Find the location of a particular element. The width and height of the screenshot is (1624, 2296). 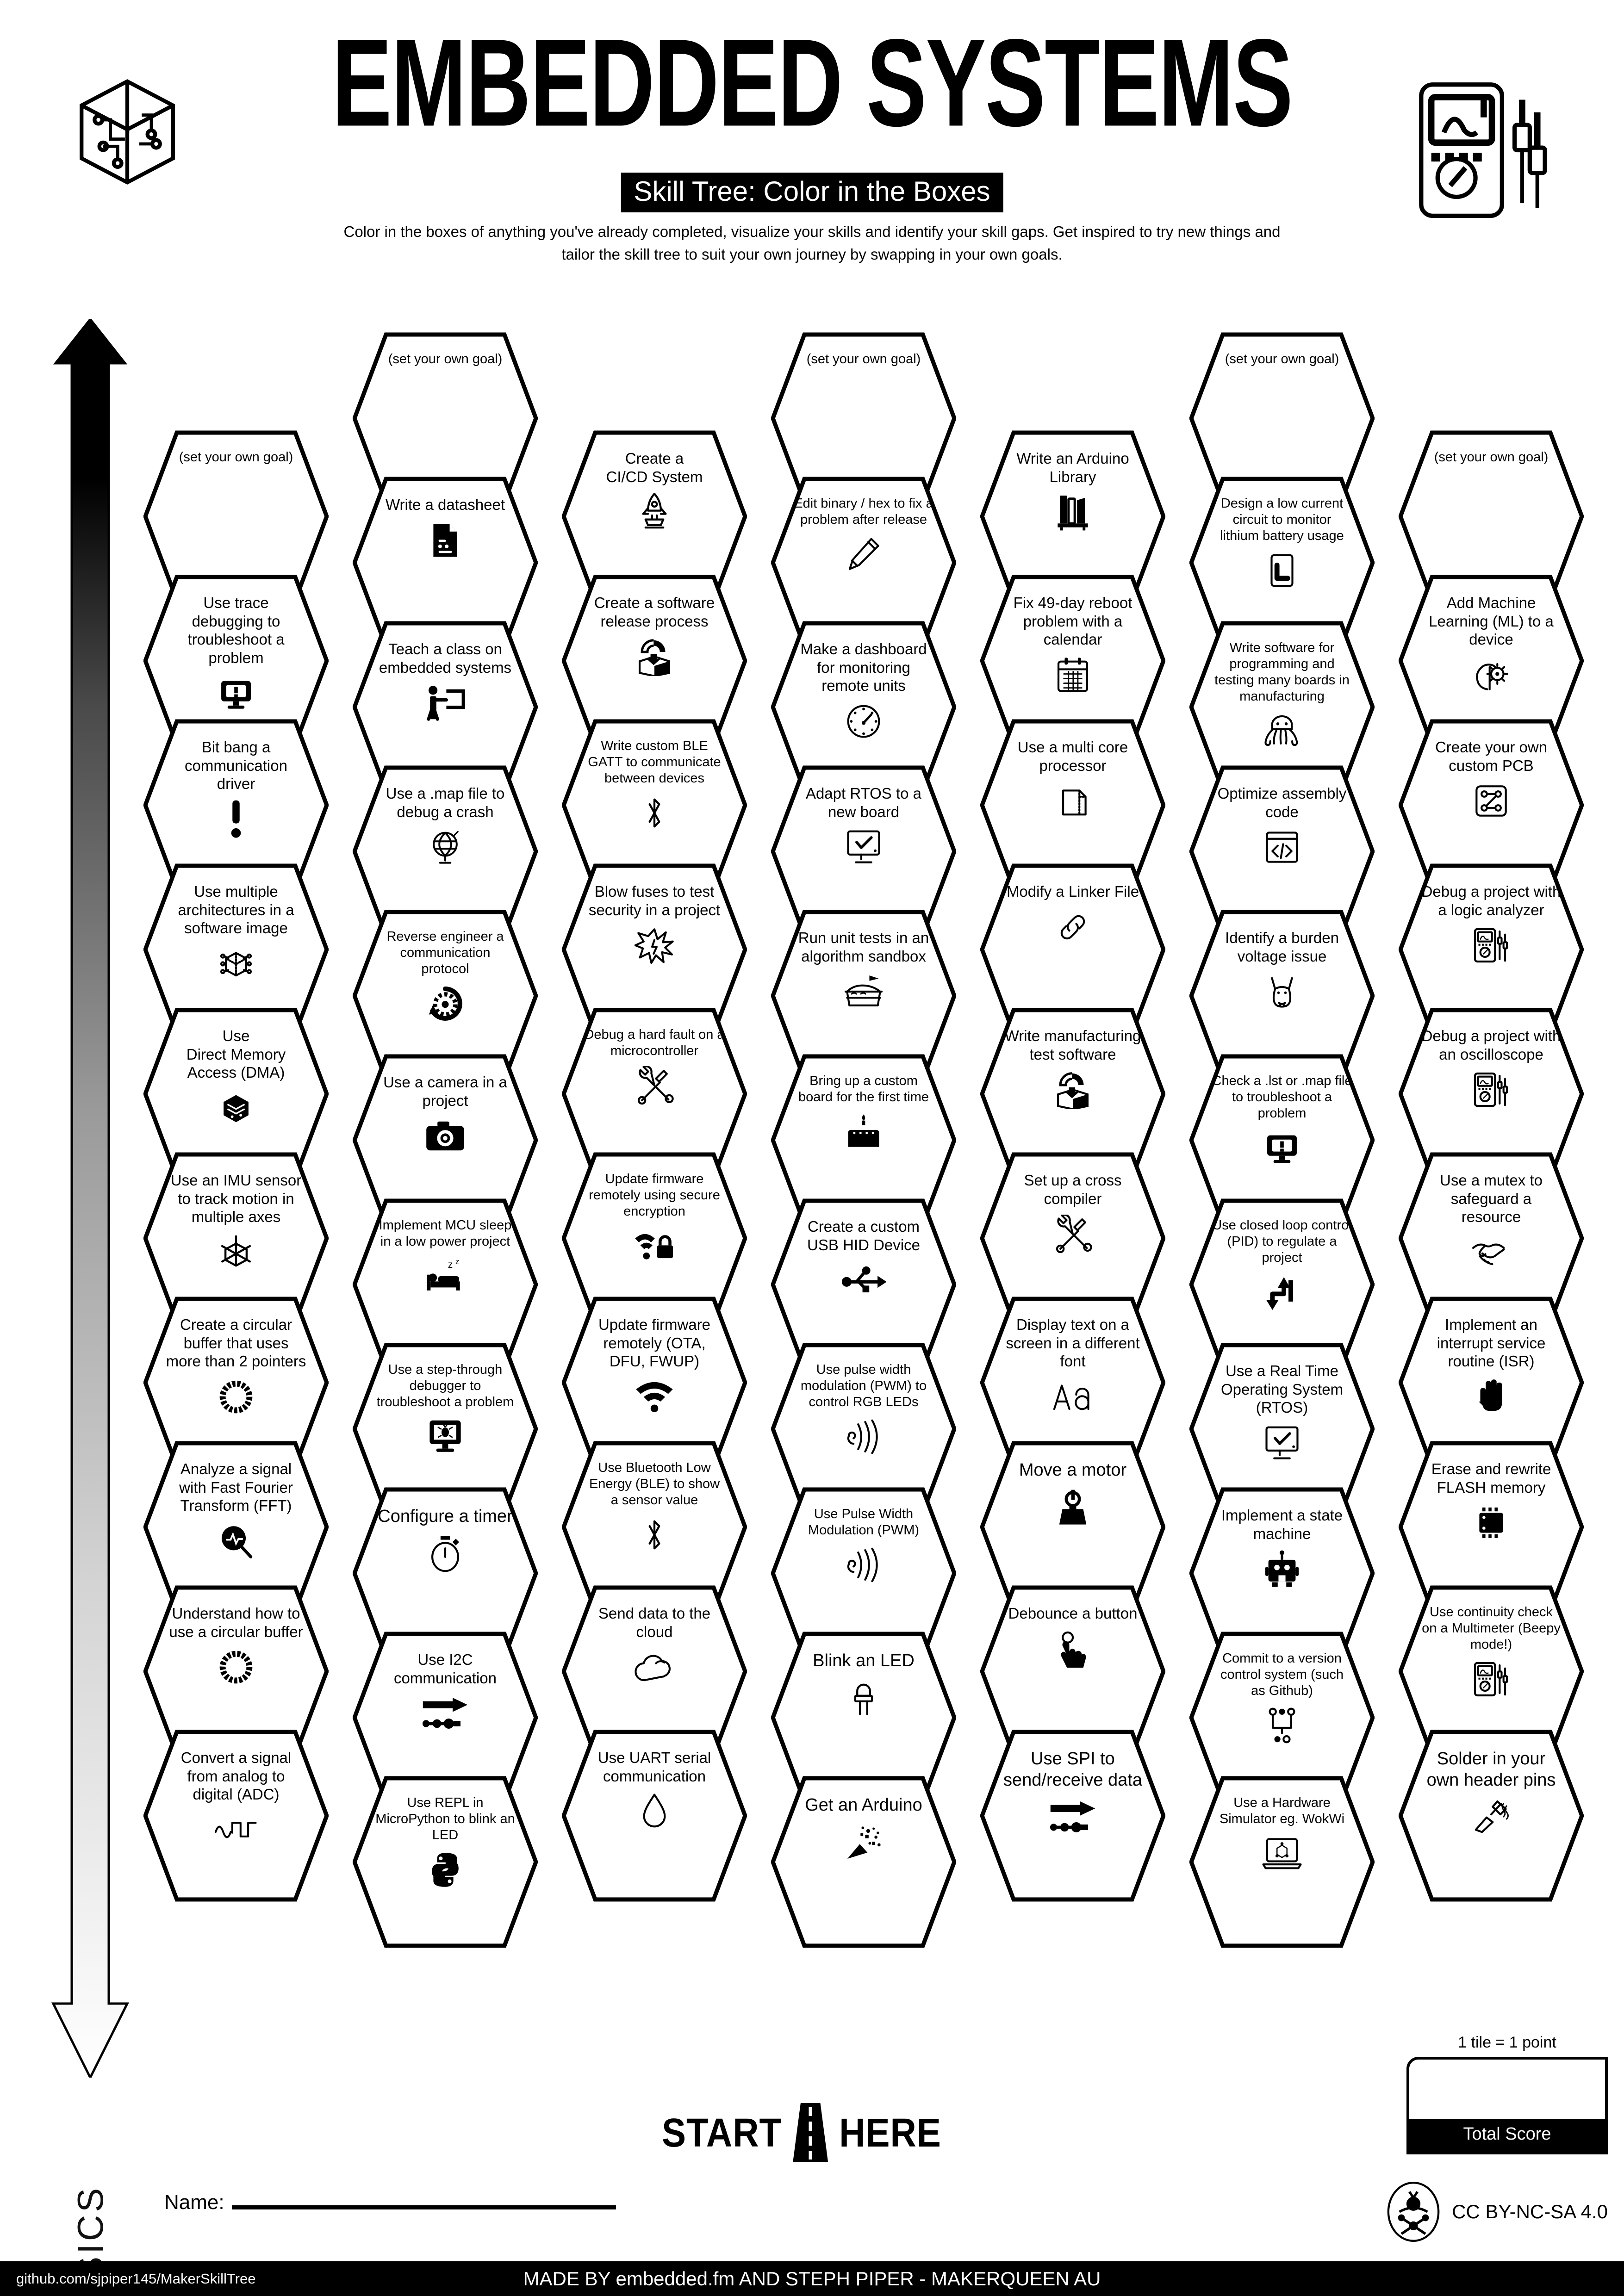

page-subtitle: Skill Tree: Color in the Boxes is located at coordinates (812, 193).